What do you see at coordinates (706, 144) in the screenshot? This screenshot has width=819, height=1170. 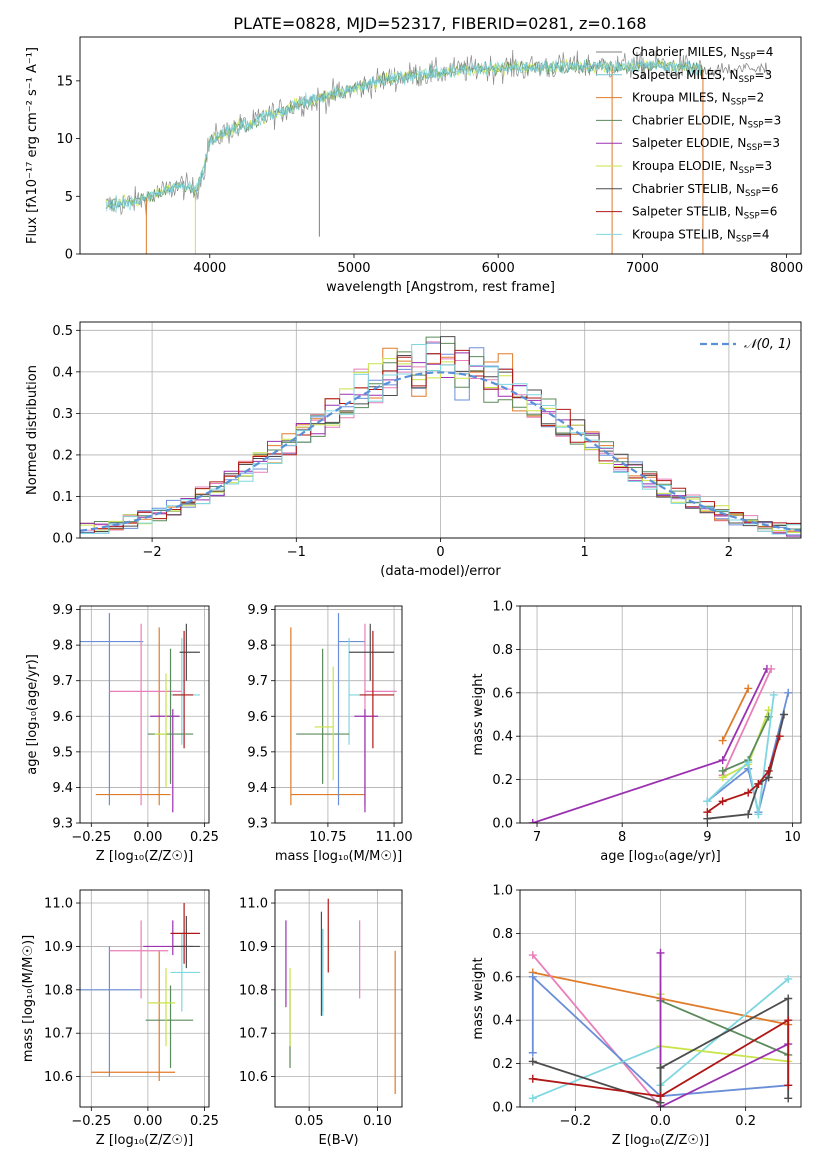 I see `legend-label: Salpeter ELODIE, NSSP=3` at bounding box center [706, 144].